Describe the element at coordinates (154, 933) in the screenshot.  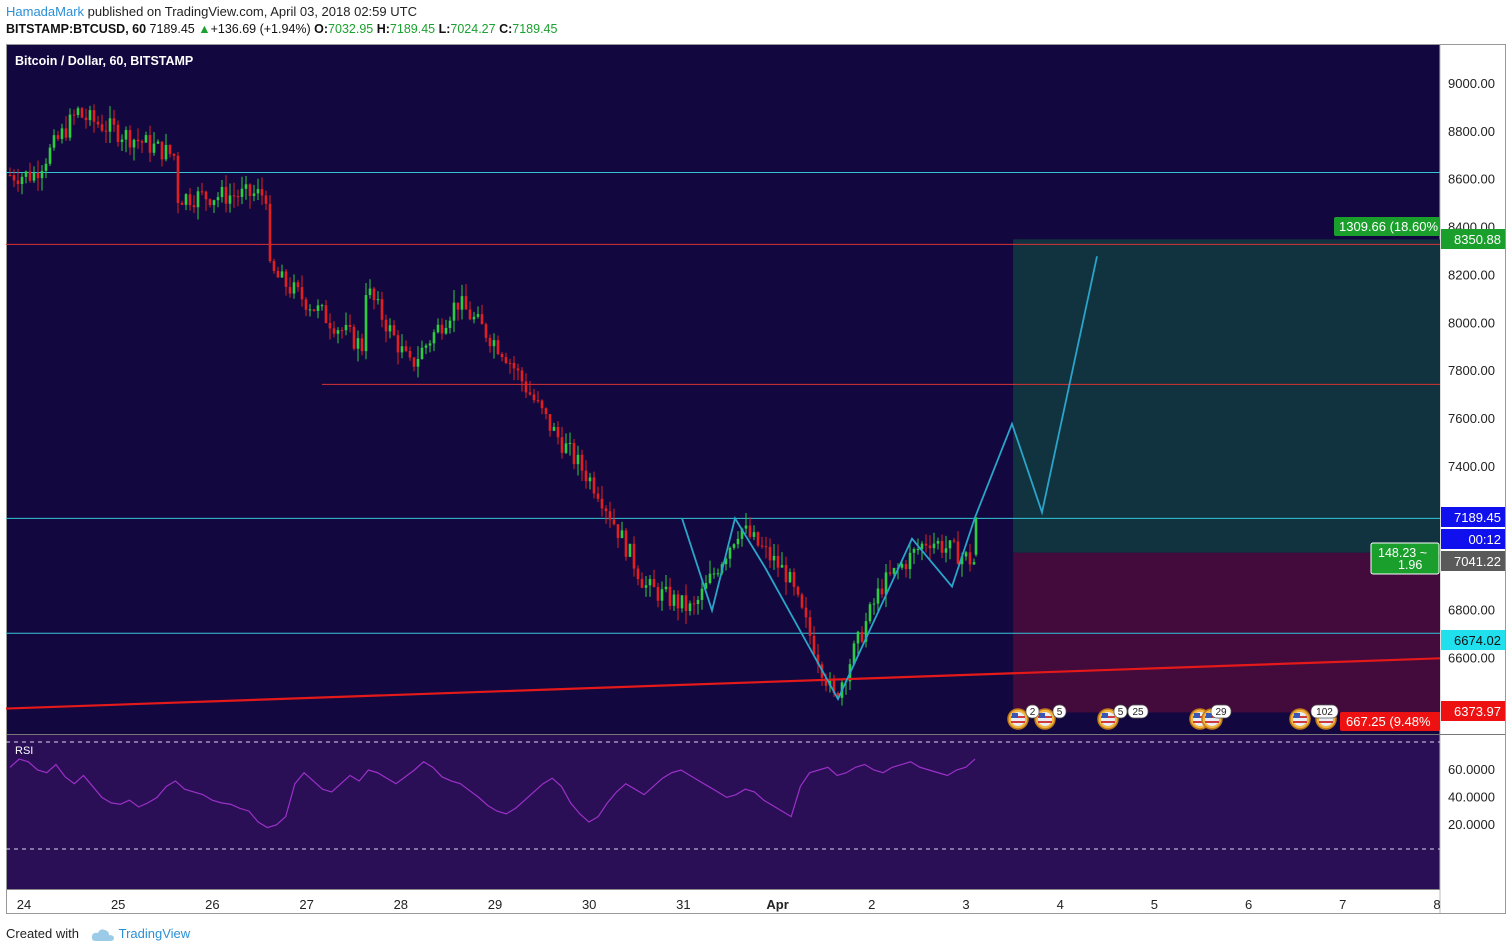
I see `tradingview-link: TradingView` at that location.